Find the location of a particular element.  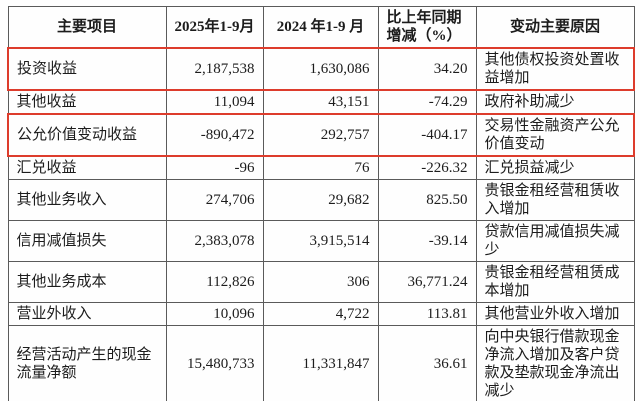

col-header-2025: 2025年1-9月 is located at coordinates (214, 27).